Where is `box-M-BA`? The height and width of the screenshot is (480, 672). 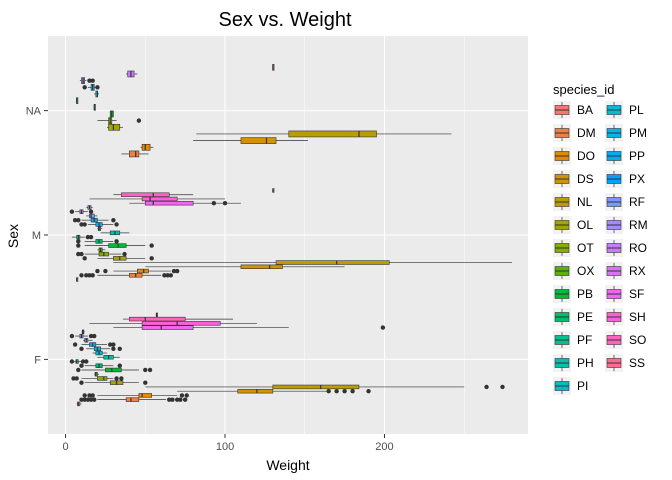 box-M-BA is located at coordinates (77, 279).